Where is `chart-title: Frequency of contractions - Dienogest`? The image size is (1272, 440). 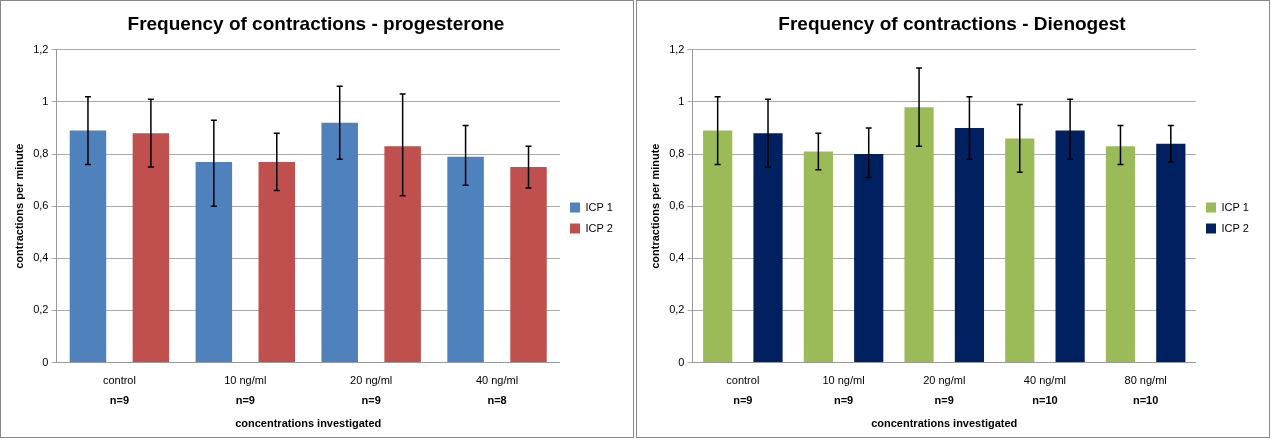 chart-title: Frequency of contractions - Dienogest is located at coordinates (952, 23).